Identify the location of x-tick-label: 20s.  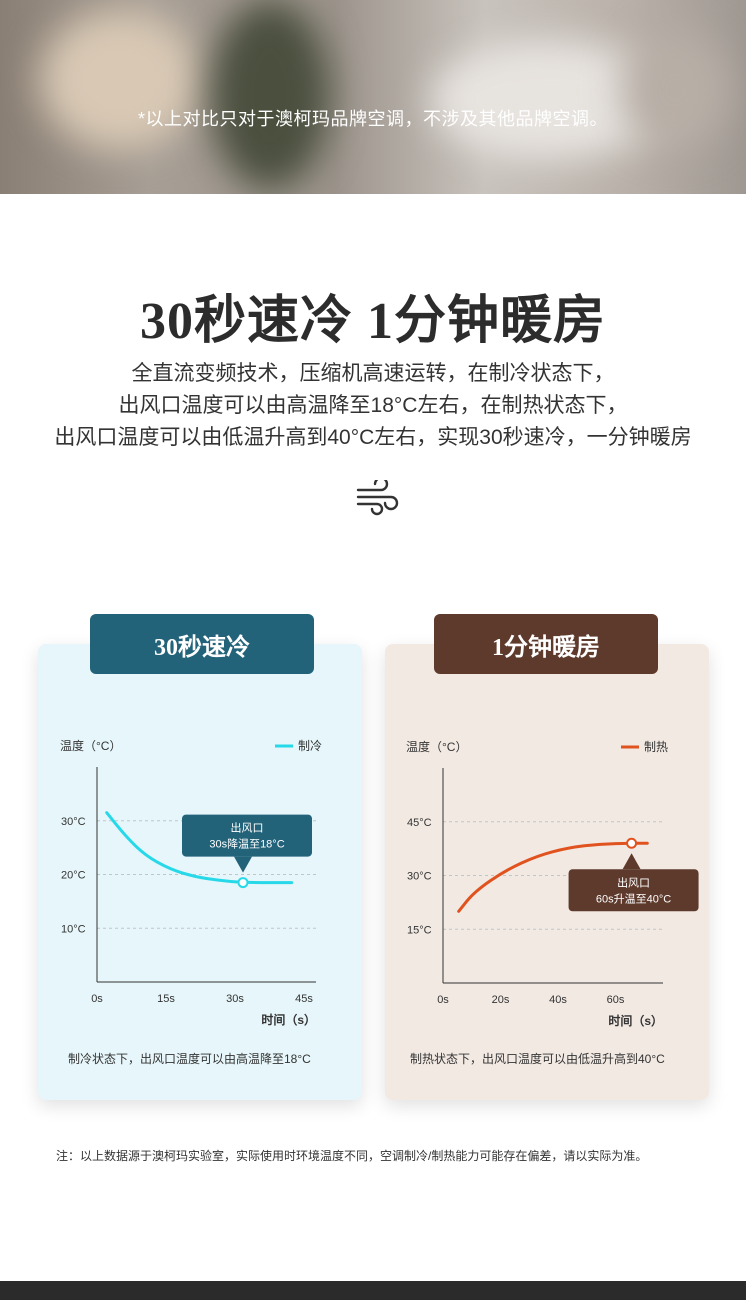
(501, 1000).